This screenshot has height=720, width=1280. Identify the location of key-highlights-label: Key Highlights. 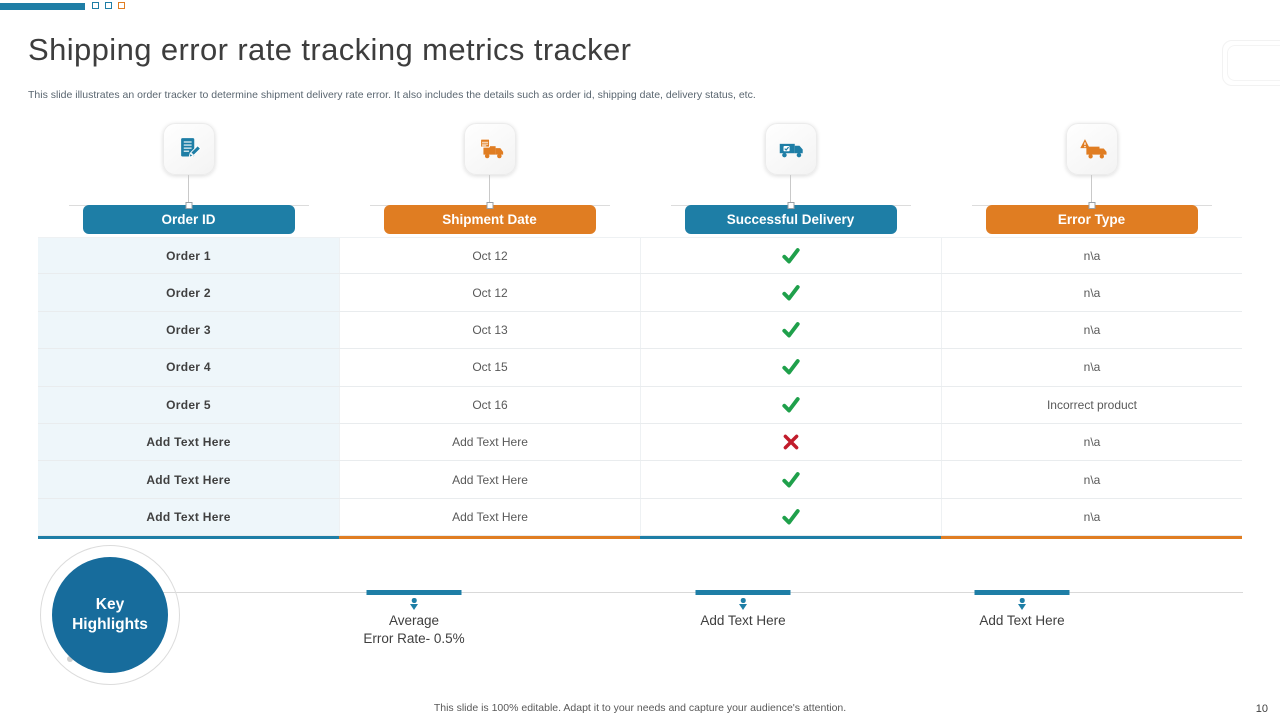
(110, 614).